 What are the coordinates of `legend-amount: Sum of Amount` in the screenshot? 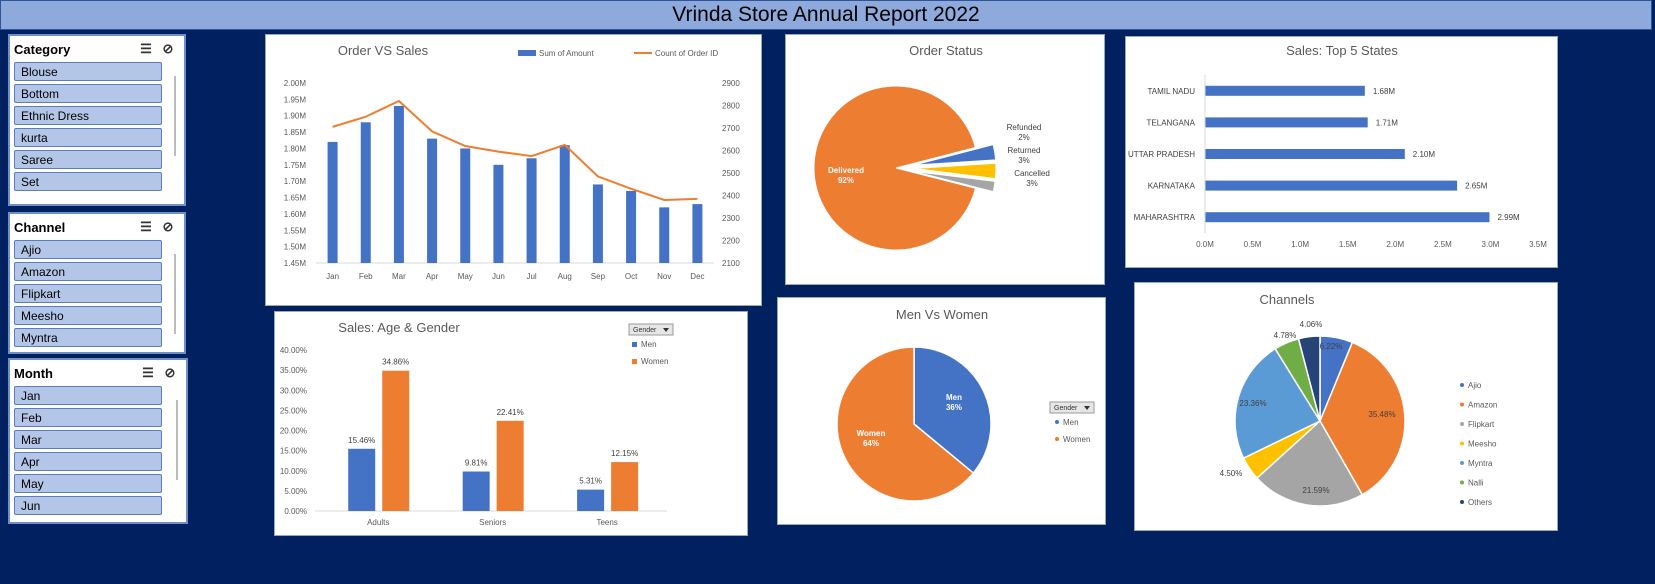 It's located at (566, 53).